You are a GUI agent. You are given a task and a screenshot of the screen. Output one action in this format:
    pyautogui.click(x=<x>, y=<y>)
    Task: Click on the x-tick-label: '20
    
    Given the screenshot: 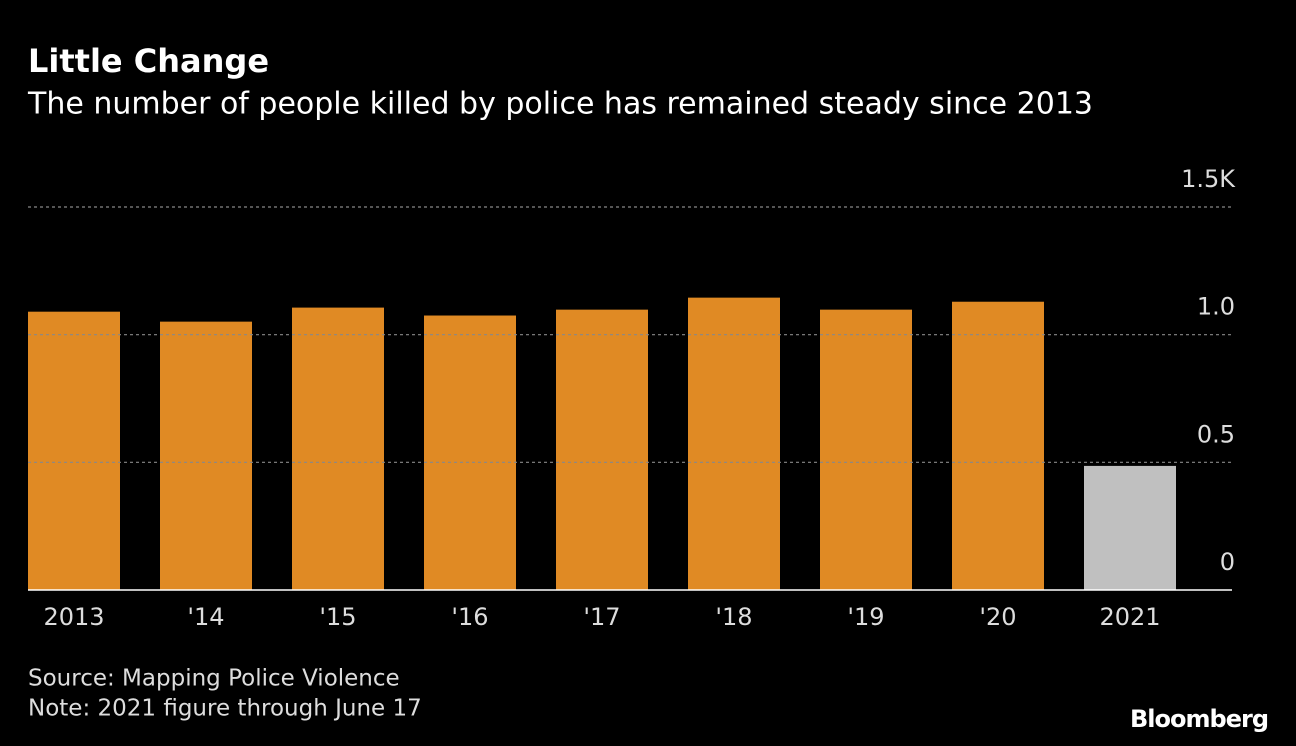 What is the action you would take?
    pyautogui.click(x=997, y=617)
    